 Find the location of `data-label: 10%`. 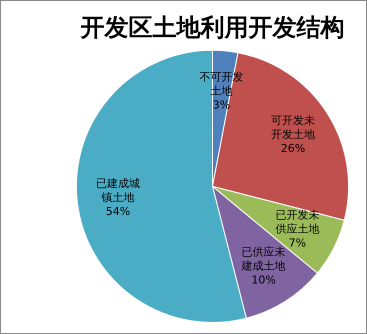

data-label: 10% is located at coordinates (263, 280).